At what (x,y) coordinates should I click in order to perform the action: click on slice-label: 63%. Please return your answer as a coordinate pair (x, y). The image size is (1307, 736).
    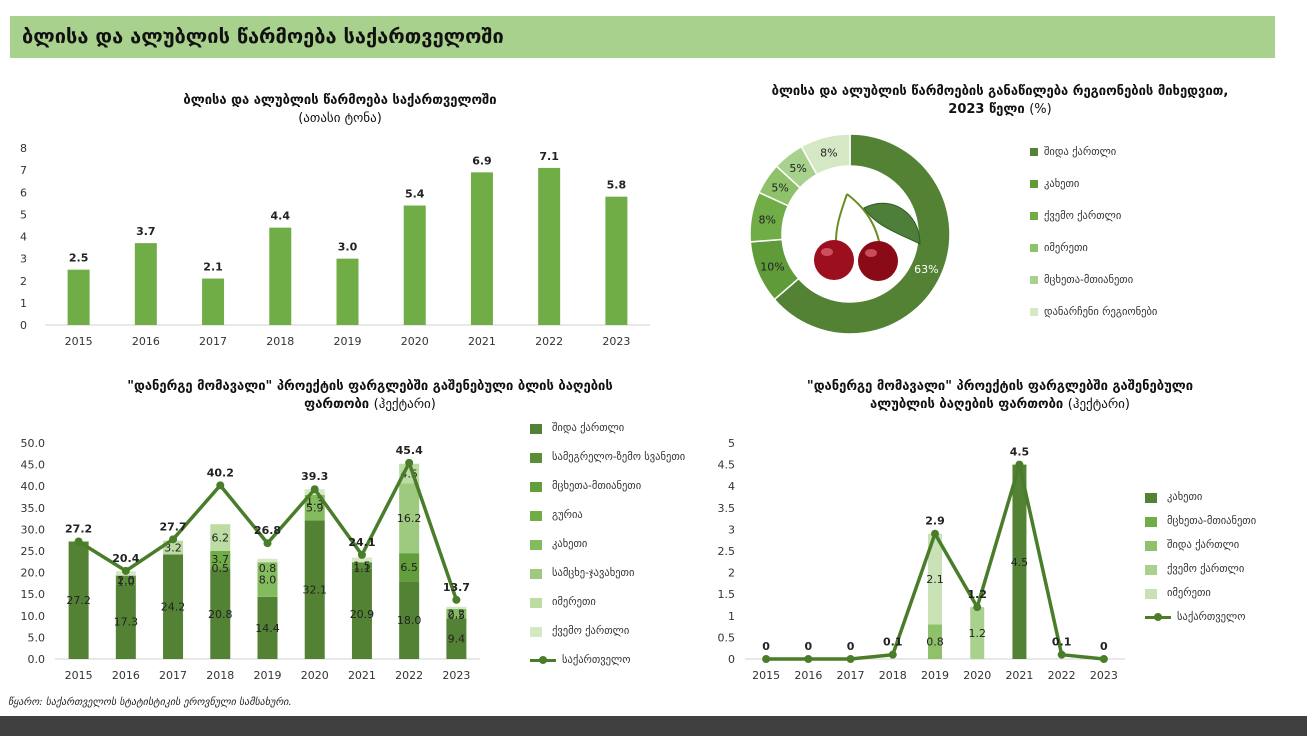
    Looking at the image, I should click on (926, 269).